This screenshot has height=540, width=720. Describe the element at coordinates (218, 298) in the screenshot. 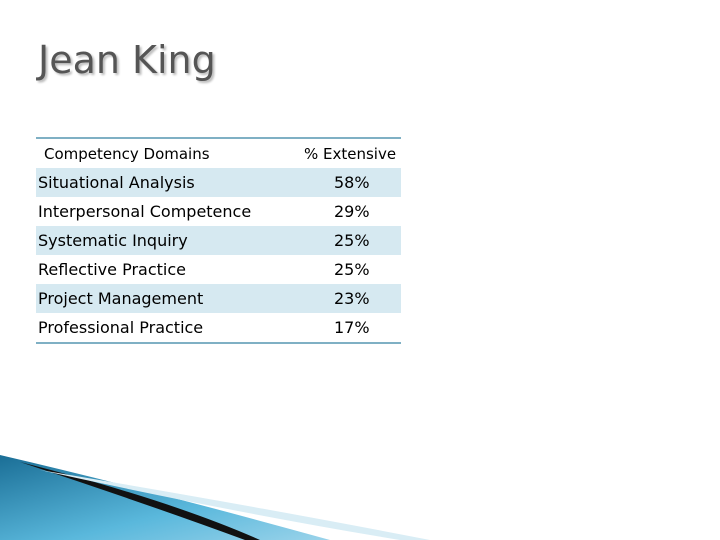

I see `table-row: Project Management 23%` at that location.